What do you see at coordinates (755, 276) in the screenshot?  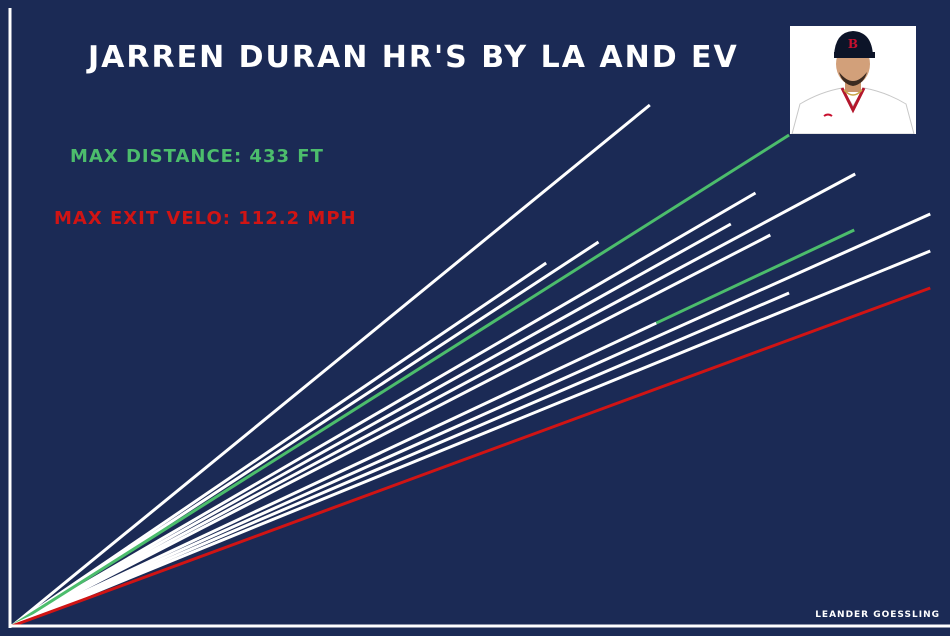 I see `hr-line-9-outer` at bounding box center [755, 276].